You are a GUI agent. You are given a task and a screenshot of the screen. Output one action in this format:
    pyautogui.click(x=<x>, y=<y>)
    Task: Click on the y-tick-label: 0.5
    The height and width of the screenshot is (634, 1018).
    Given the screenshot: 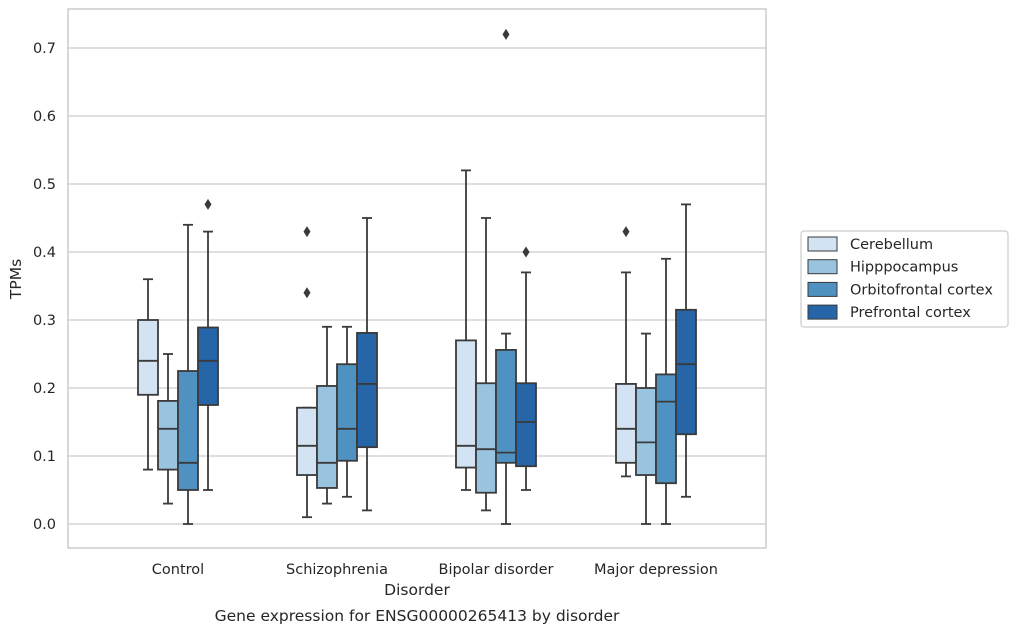 What is the action you would take?
    pyautogui.click(x=44, y=185)
    